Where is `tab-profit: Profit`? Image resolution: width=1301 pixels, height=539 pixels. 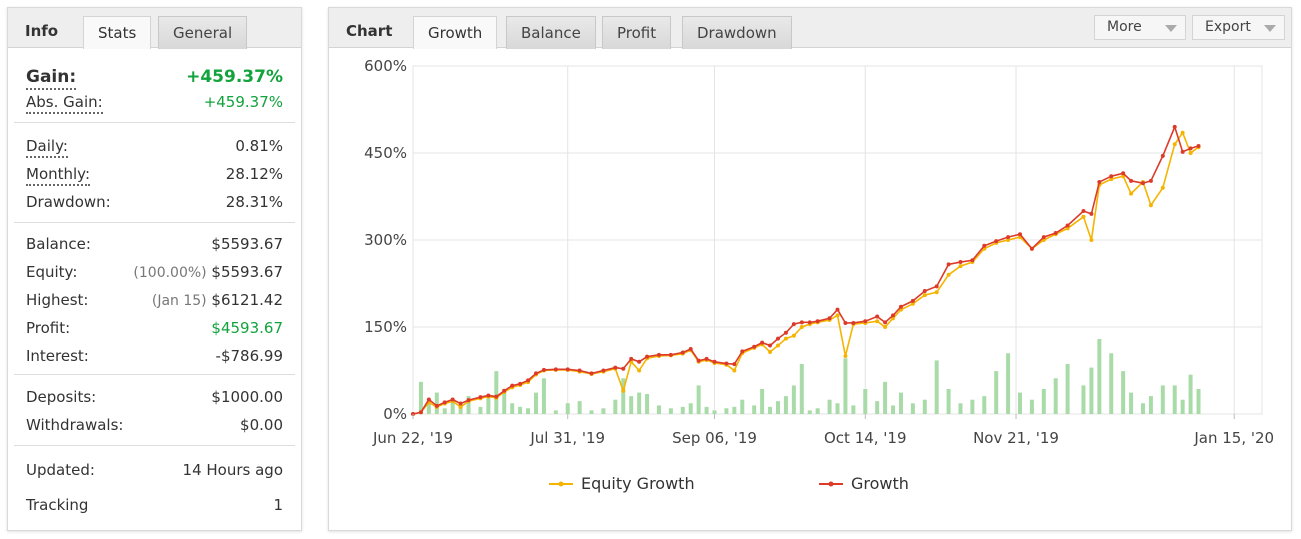
tab-profit: Profit is located at coordinates (637, 32).